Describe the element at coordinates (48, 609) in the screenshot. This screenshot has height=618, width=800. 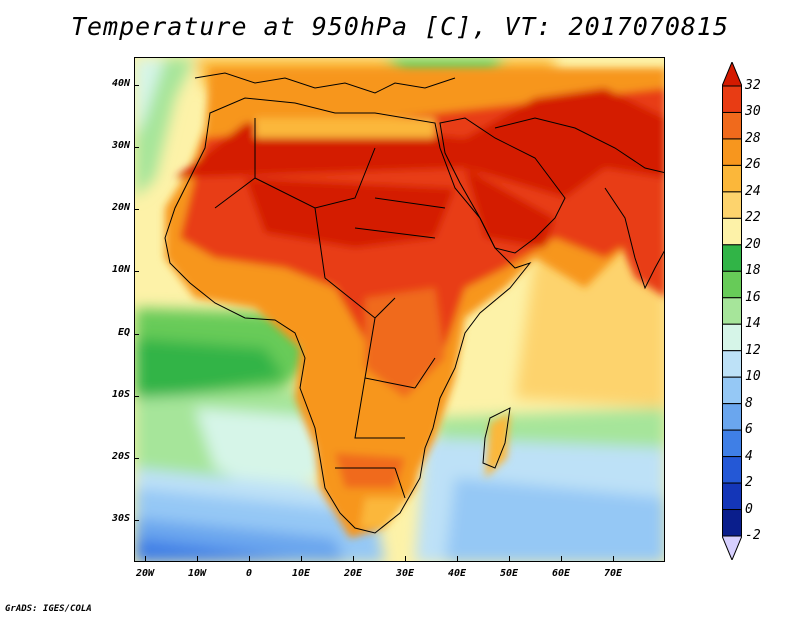
I see `grads-credit: GrADS: IGES/COLA` at that location.